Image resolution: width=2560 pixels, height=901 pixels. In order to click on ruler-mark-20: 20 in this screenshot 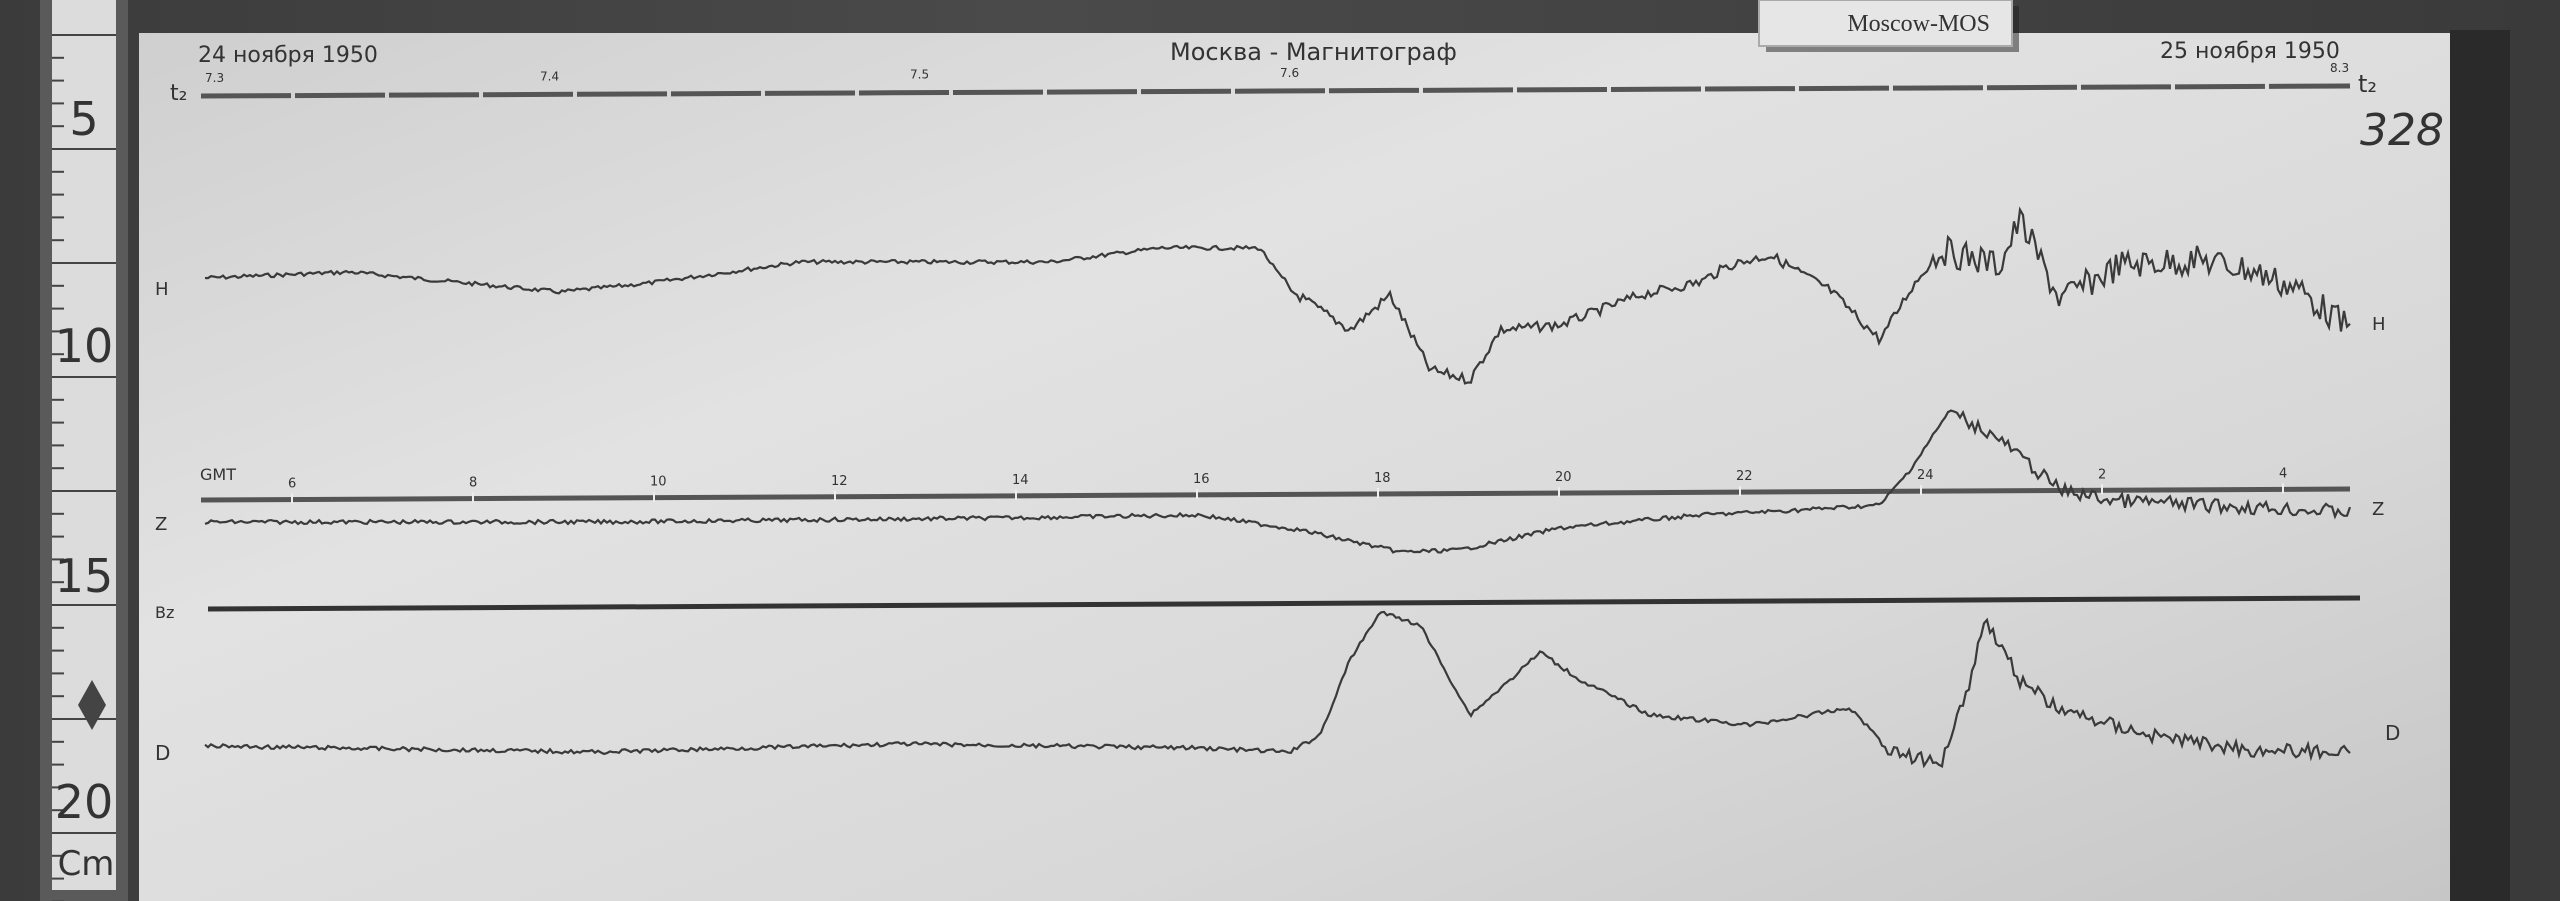, I will do `click(84, 802)`.